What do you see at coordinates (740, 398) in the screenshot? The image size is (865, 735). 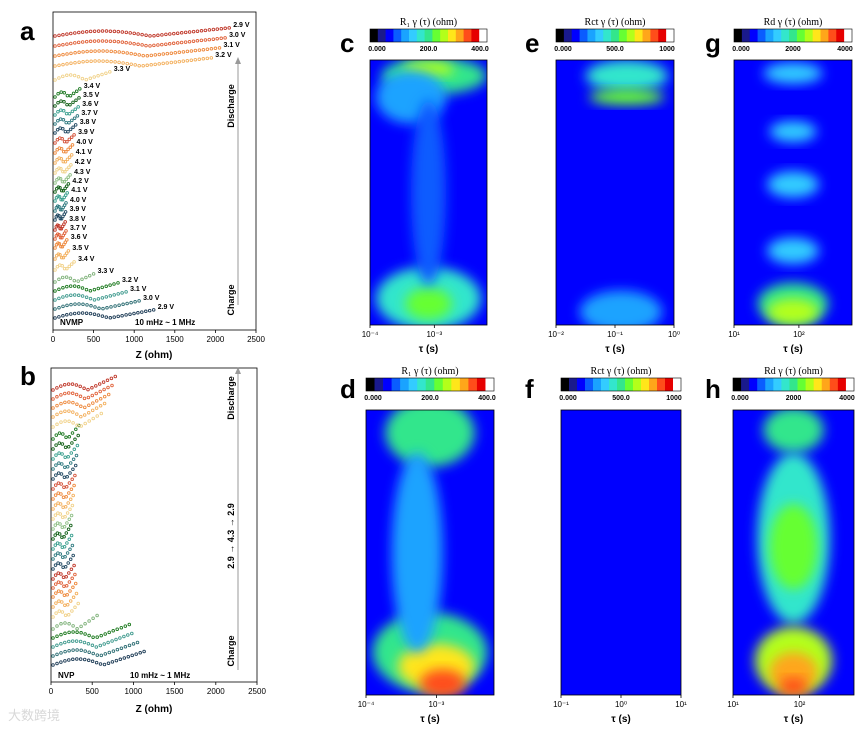 I see `colorbar-tick: 0.000` at bounding box center [740, 398].